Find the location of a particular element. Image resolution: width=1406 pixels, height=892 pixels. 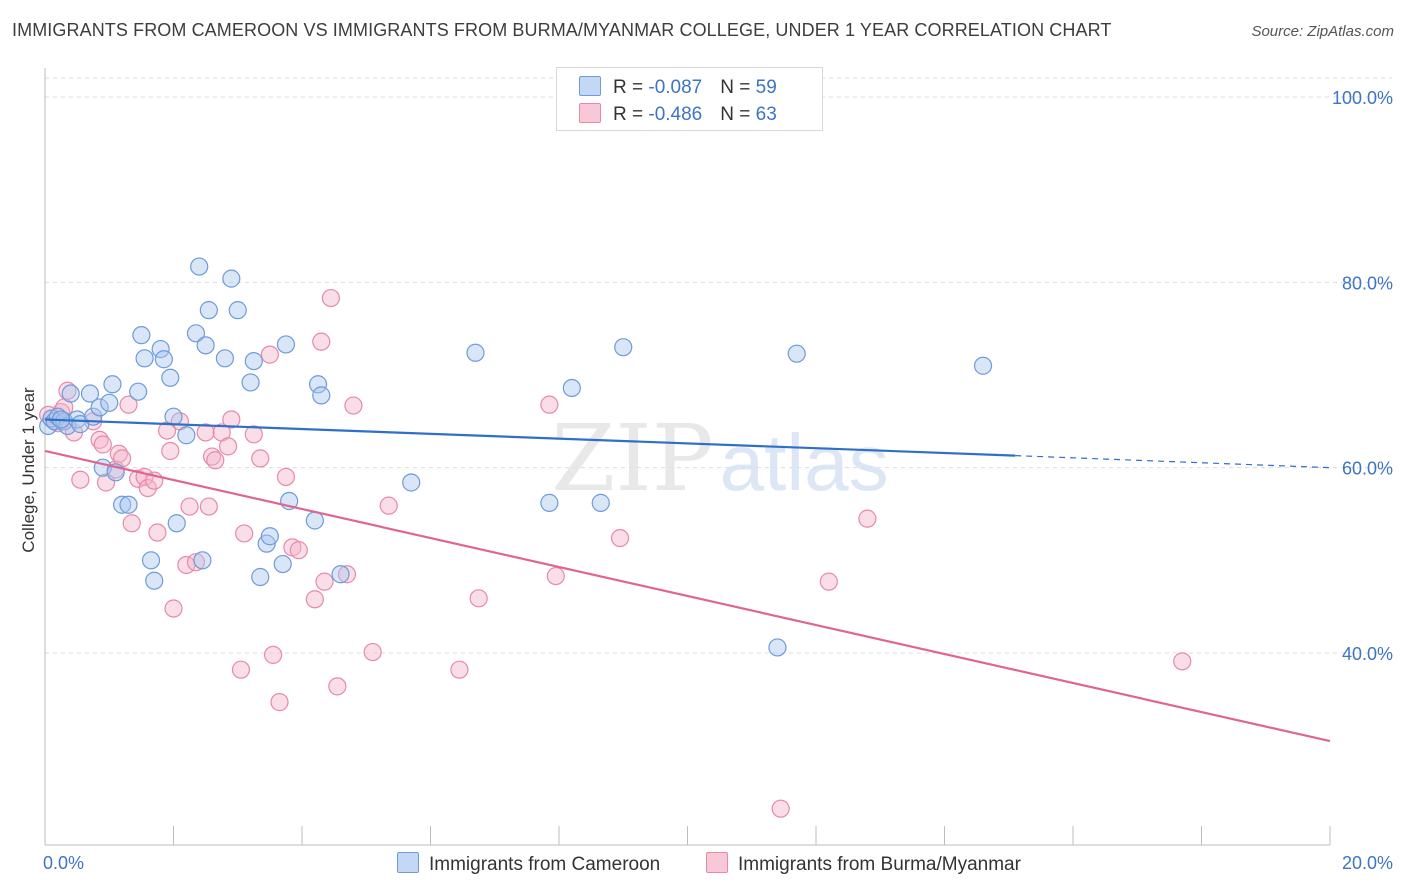

watermark: ZIPatlas is located at coordinates (719, 458).